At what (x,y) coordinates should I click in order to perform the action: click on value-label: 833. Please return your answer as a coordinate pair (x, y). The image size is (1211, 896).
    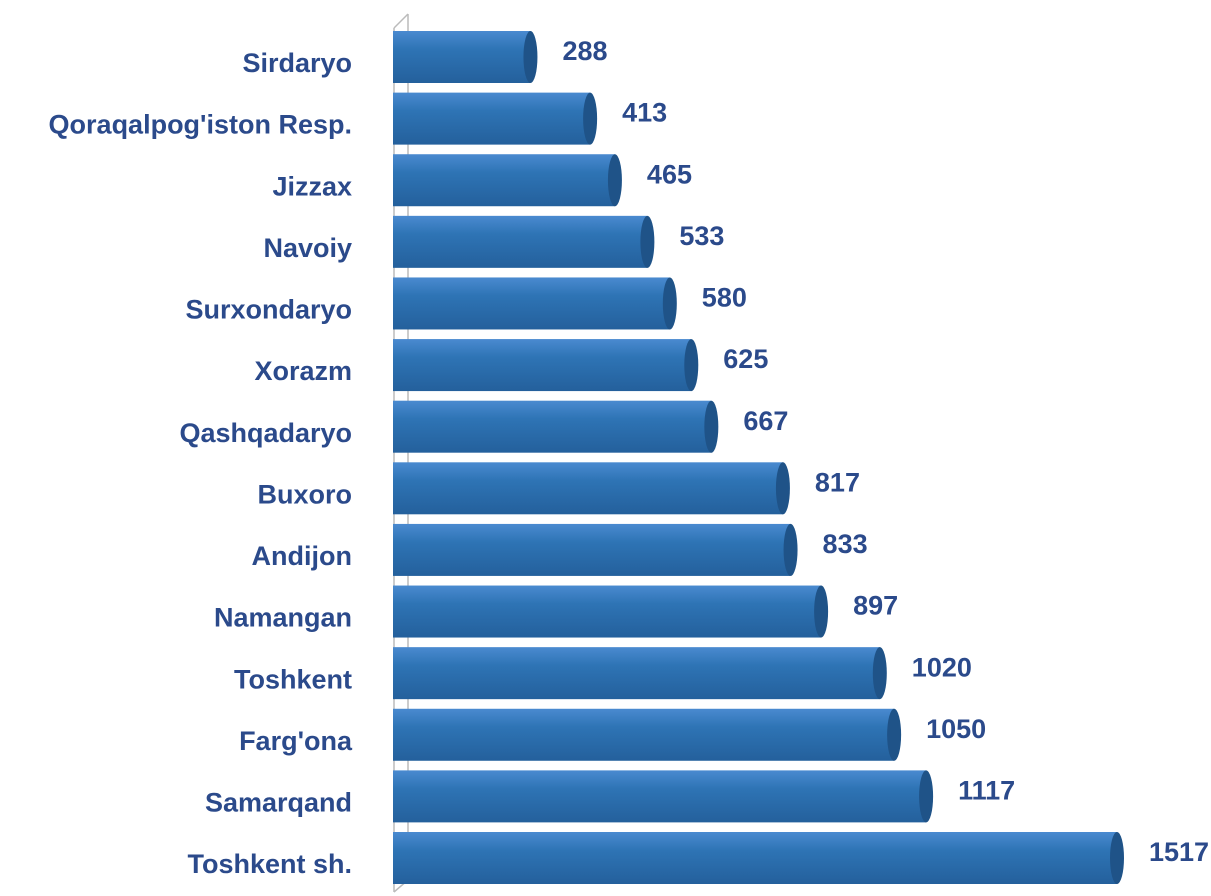
    Looking at the image, I should click on (845, 544).